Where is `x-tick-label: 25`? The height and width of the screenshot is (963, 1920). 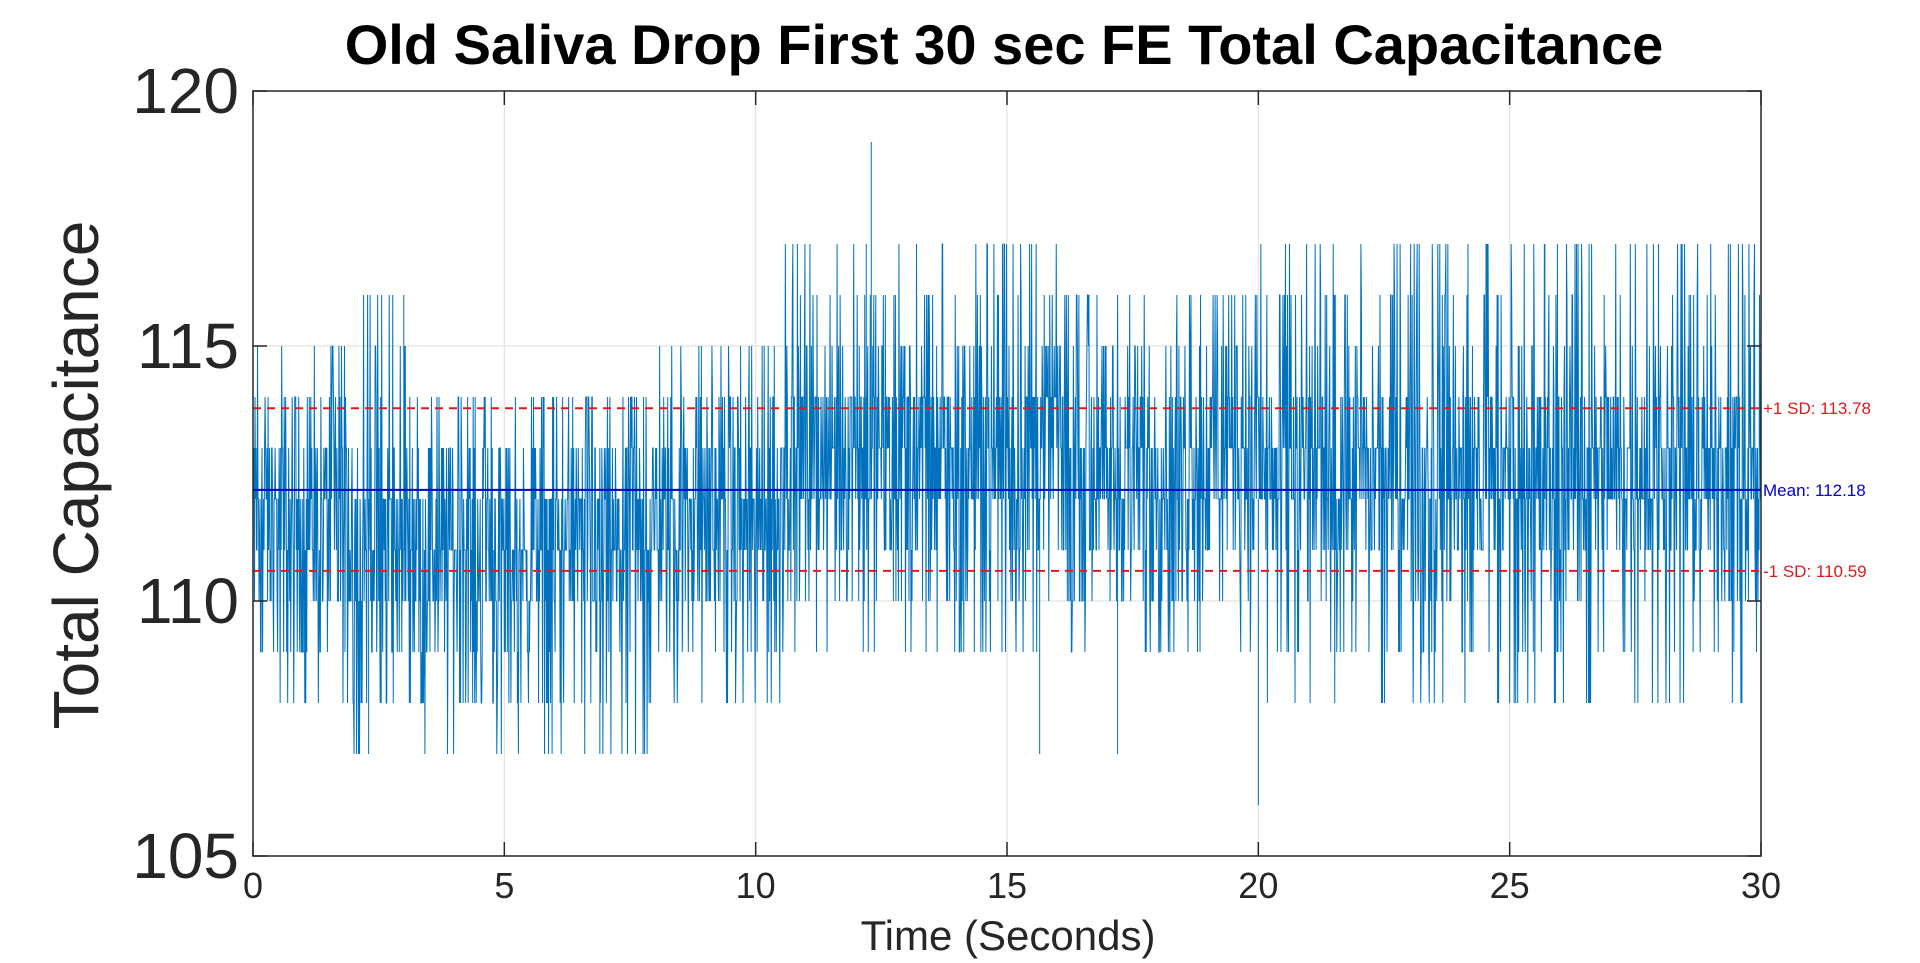 x-tick-label: 25 is located at coordinates (1510, 885).